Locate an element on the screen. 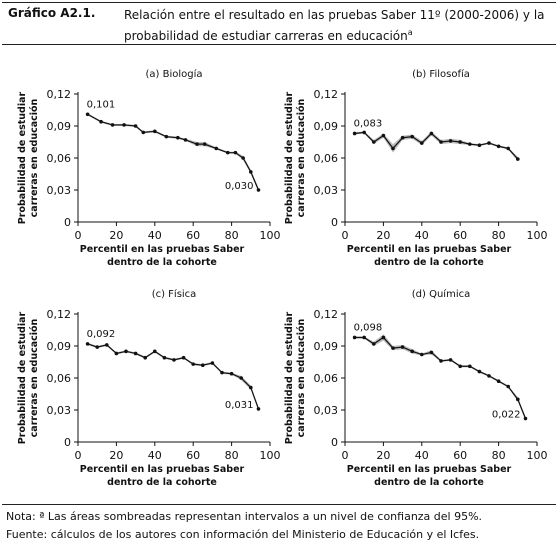  chart-4-title: (d) Química is located at coordinates (441, 294).